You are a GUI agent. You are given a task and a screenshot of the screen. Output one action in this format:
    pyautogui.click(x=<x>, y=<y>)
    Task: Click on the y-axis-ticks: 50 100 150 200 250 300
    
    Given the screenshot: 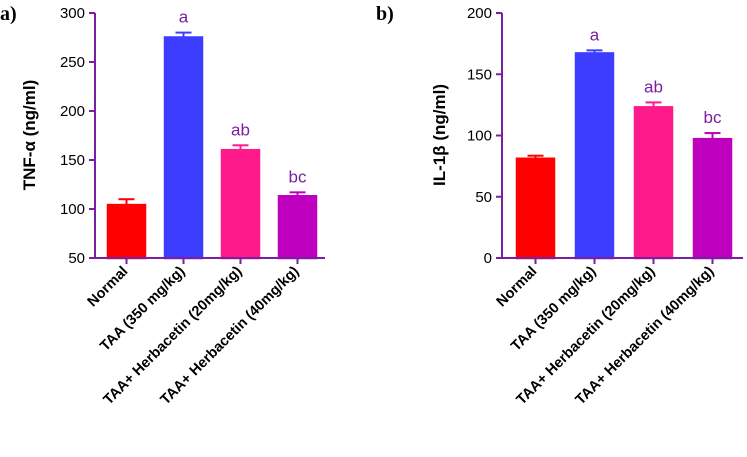 What is the action you would take?
    pyautogui.click(x=77, y=136)
    